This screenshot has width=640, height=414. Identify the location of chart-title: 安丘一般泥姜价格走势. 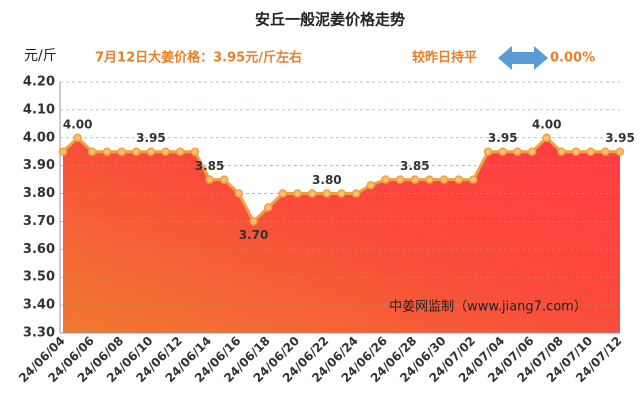
(330, 20).